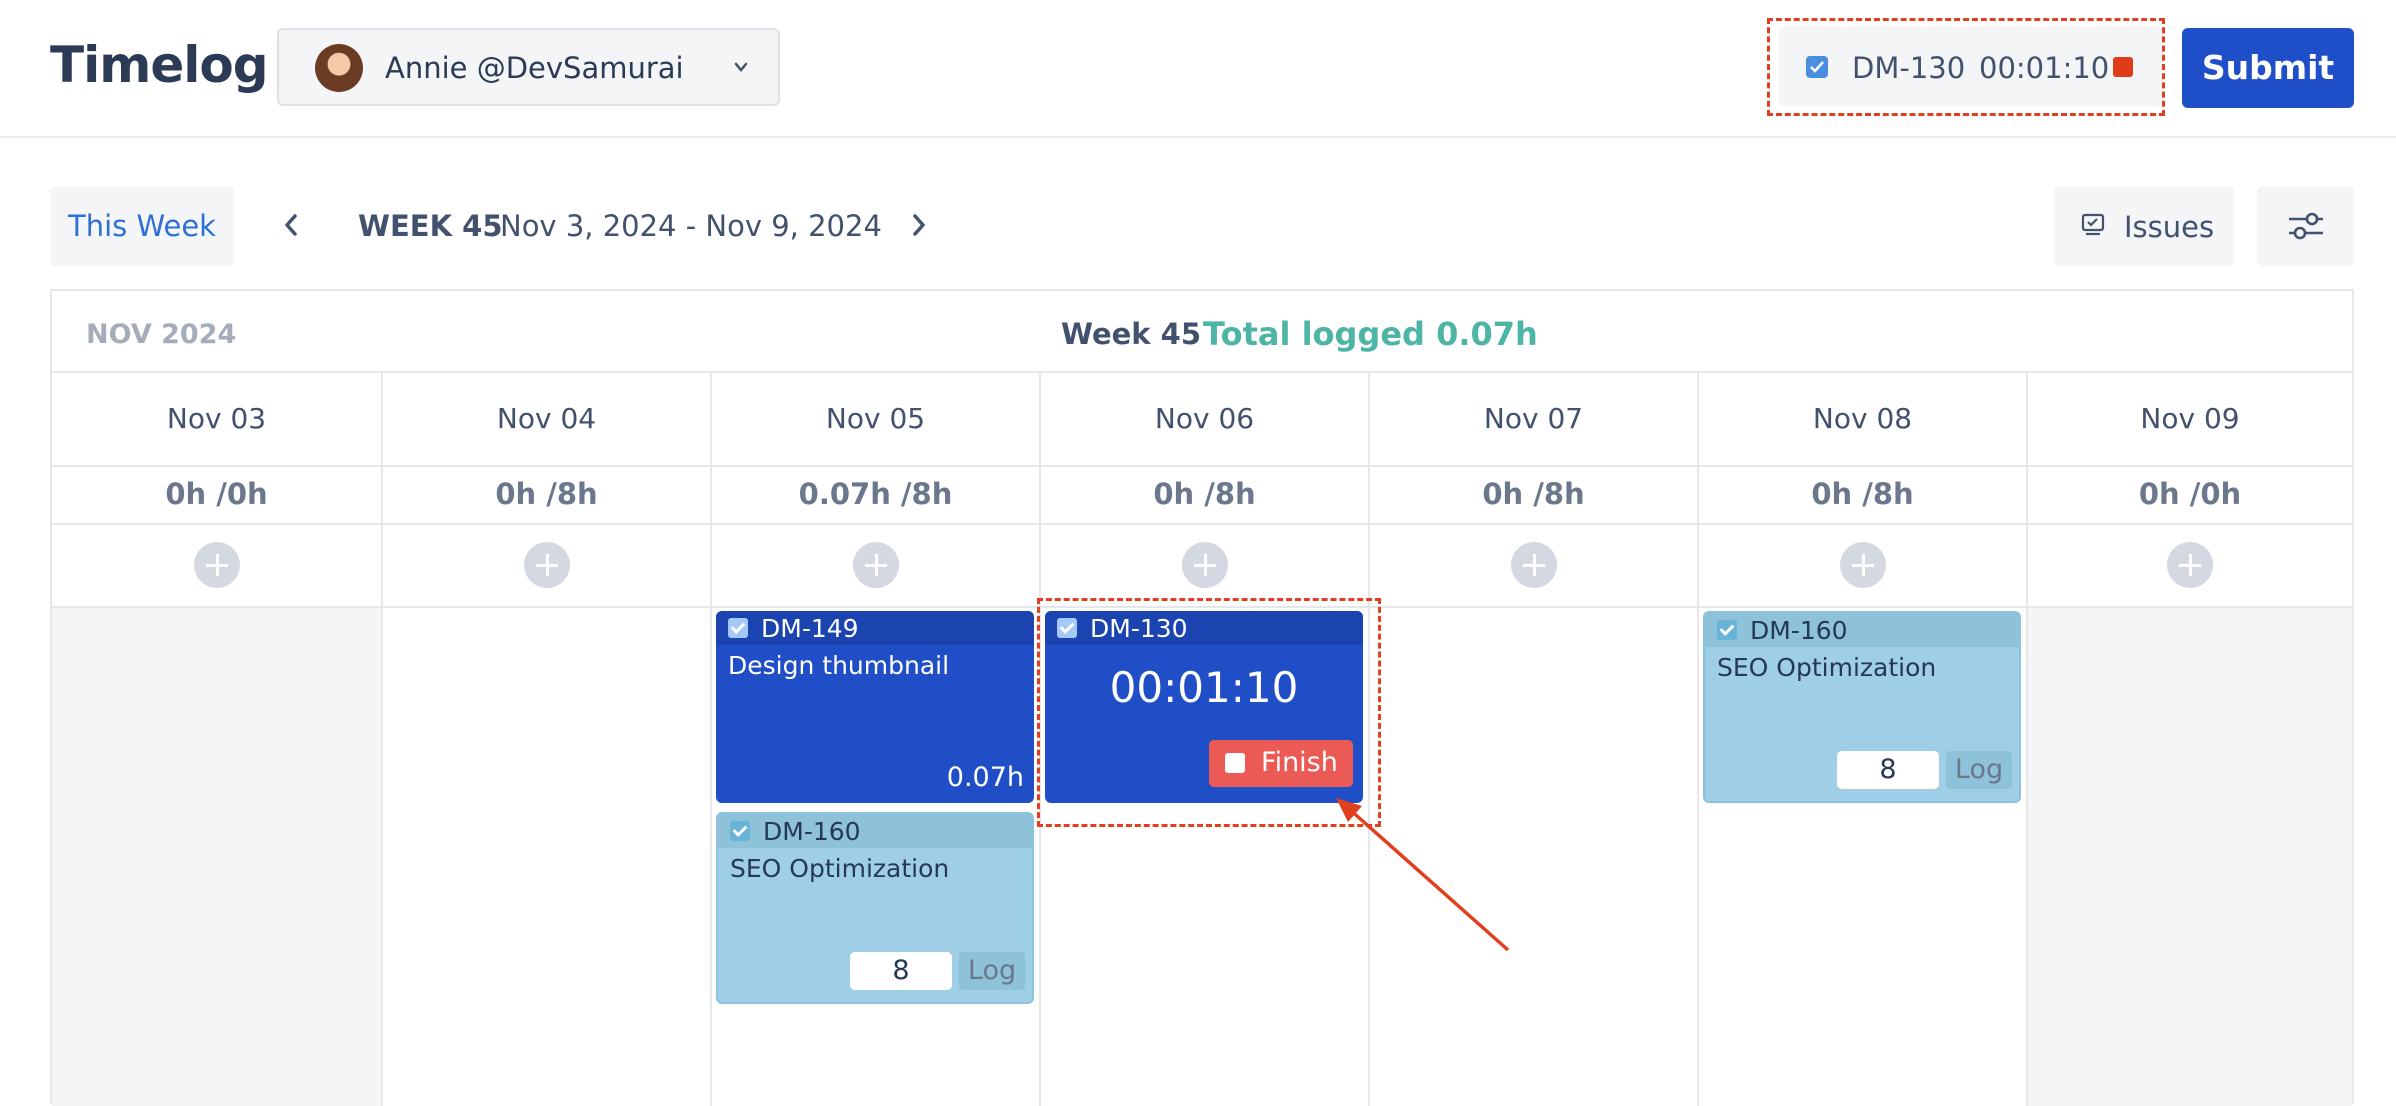 This screenshot has height=1106, width=2396. Describe the element at coordinates (1971, 66) in the screenshot. I see `running-timer: DM-130 00:01:10` at that location.